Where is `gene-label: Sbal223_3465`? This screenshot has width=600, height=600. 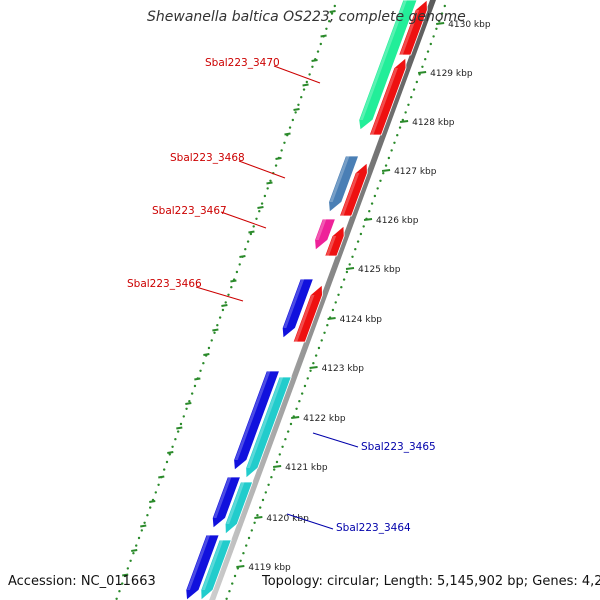
gene-label: Sbal223_3465 is located at coordinates (398, 447).